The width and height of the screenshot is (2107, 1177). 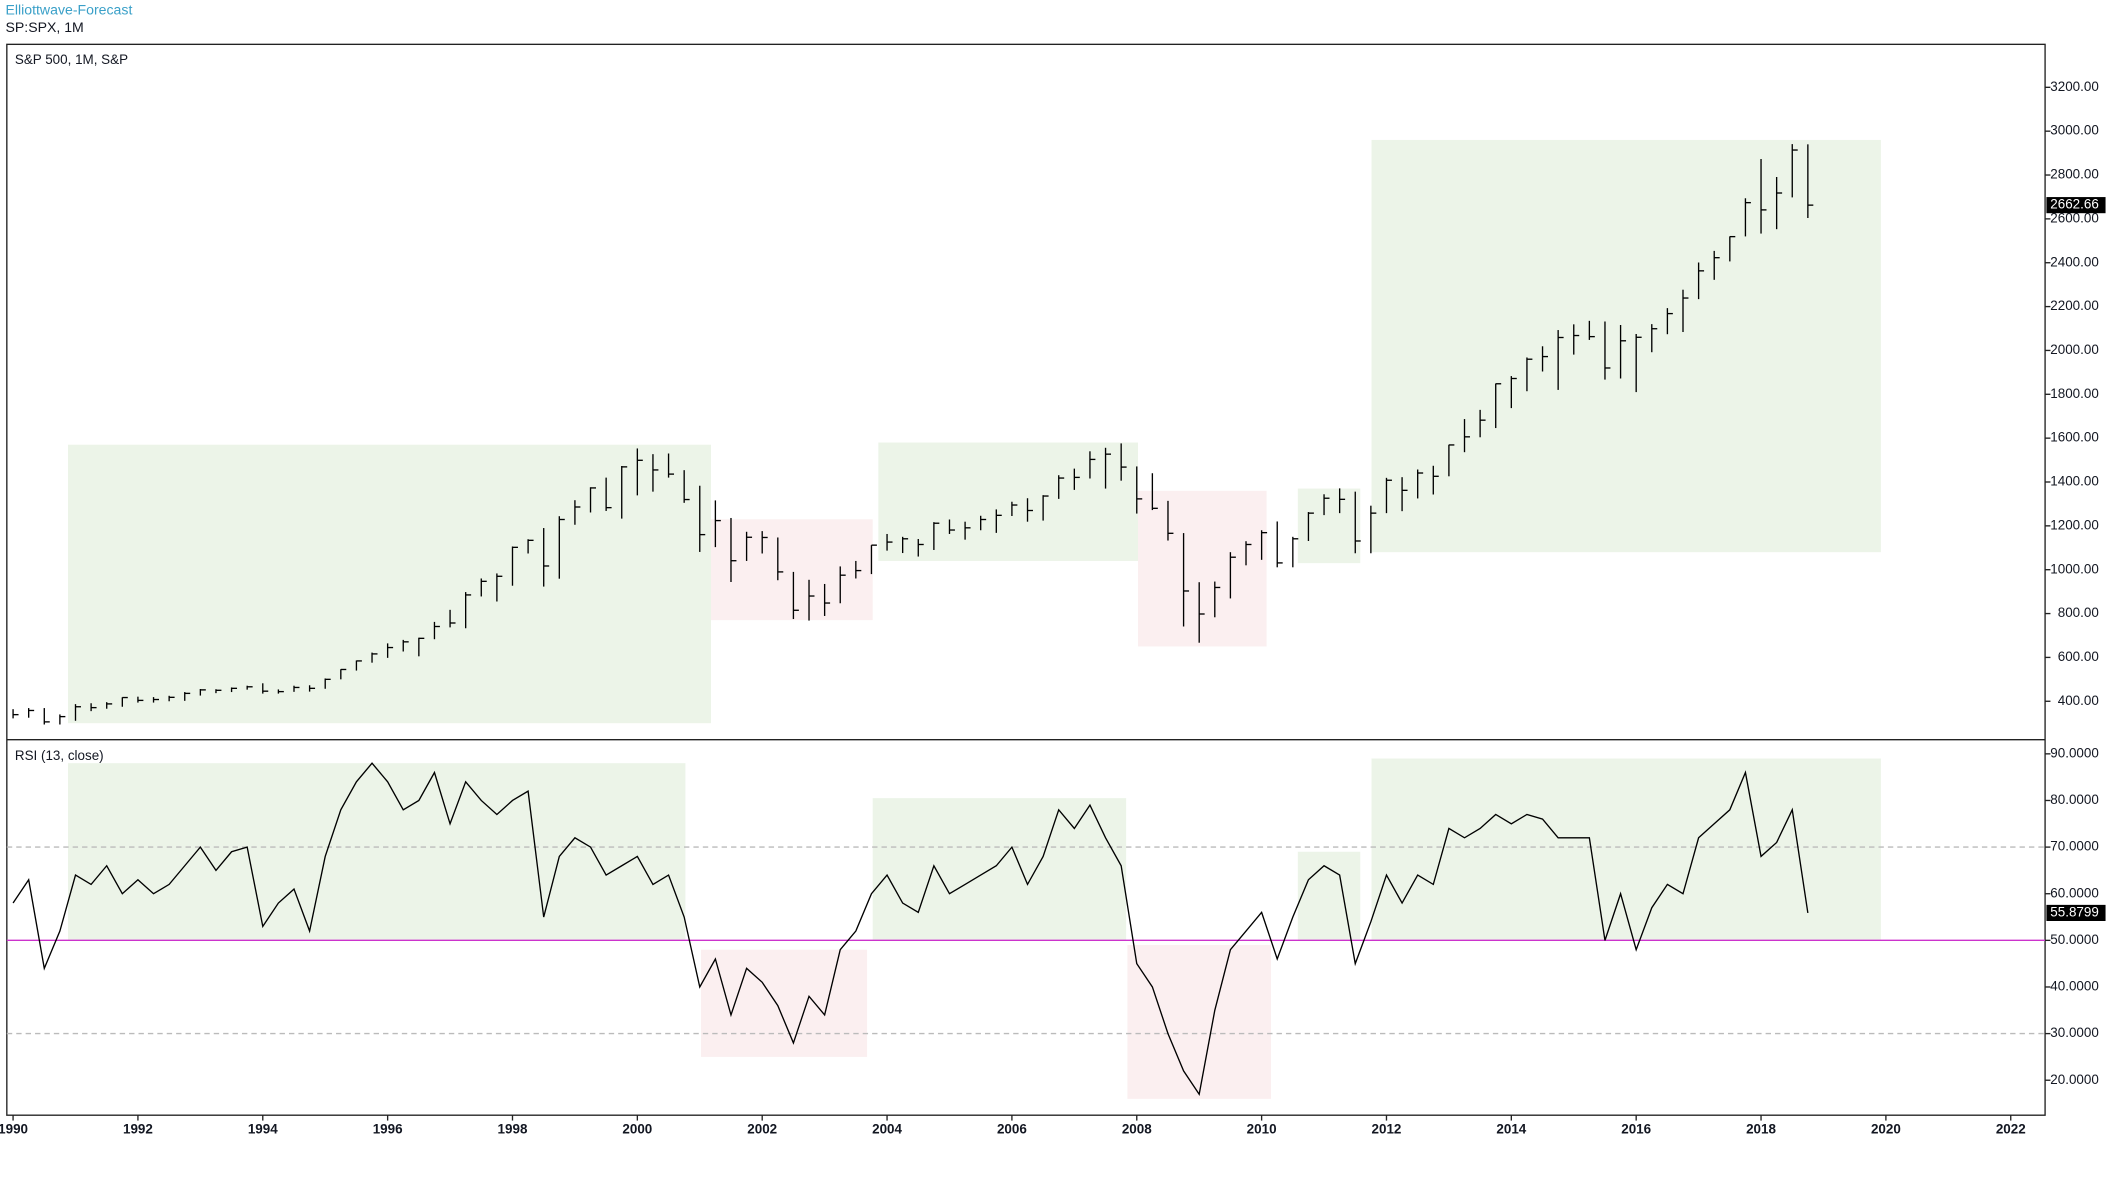 I want to click on last-price-badge, so click(x=2076, y=205).